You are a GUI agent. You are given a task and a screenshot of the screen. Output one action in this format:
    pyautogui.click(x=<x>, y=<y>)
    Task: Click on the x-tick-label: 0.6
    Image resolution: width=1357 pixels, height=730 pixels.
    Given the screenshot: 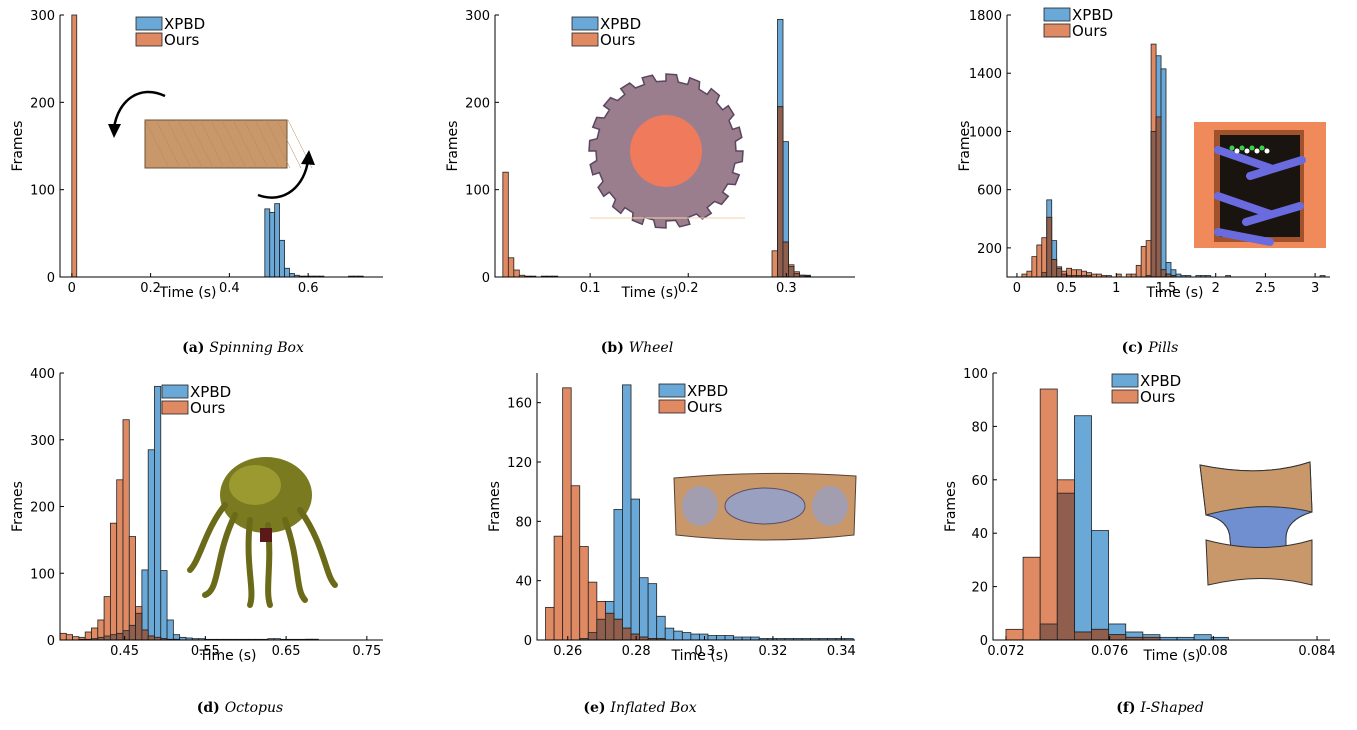 What is the action you would take?
    pyautogui.click(x=308, y=288)
    